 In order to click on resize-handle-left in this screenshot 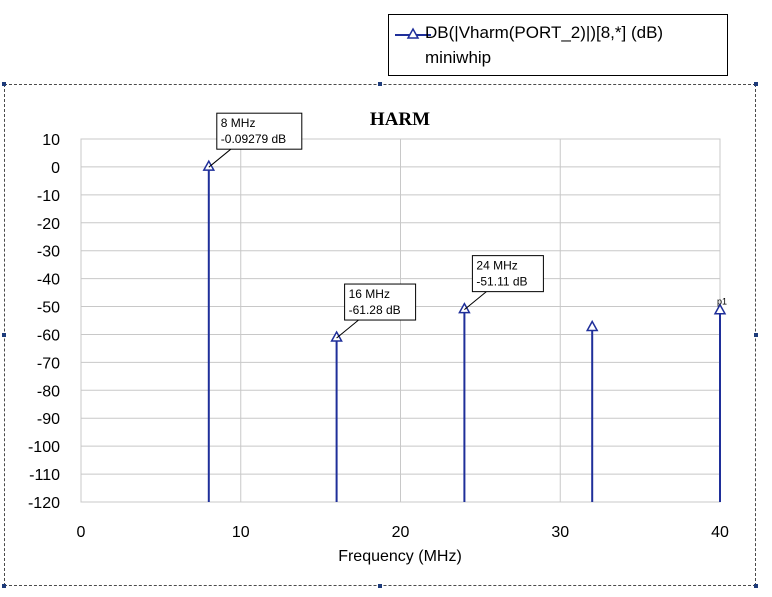, I will do `click(4, 335)`.